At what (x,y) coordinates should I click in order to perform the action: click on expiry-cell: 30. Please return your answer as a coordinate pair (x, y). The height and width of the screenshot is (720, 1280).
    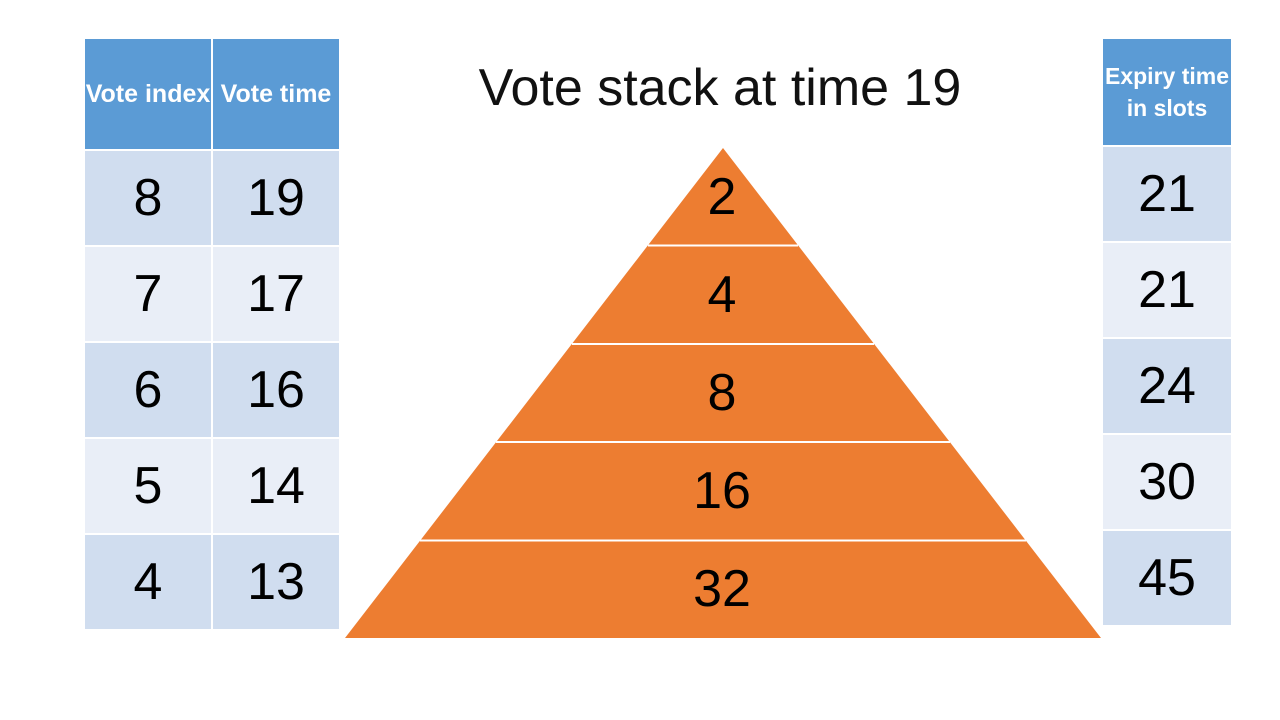
    Looking at the image, I should click on (1167, 482).